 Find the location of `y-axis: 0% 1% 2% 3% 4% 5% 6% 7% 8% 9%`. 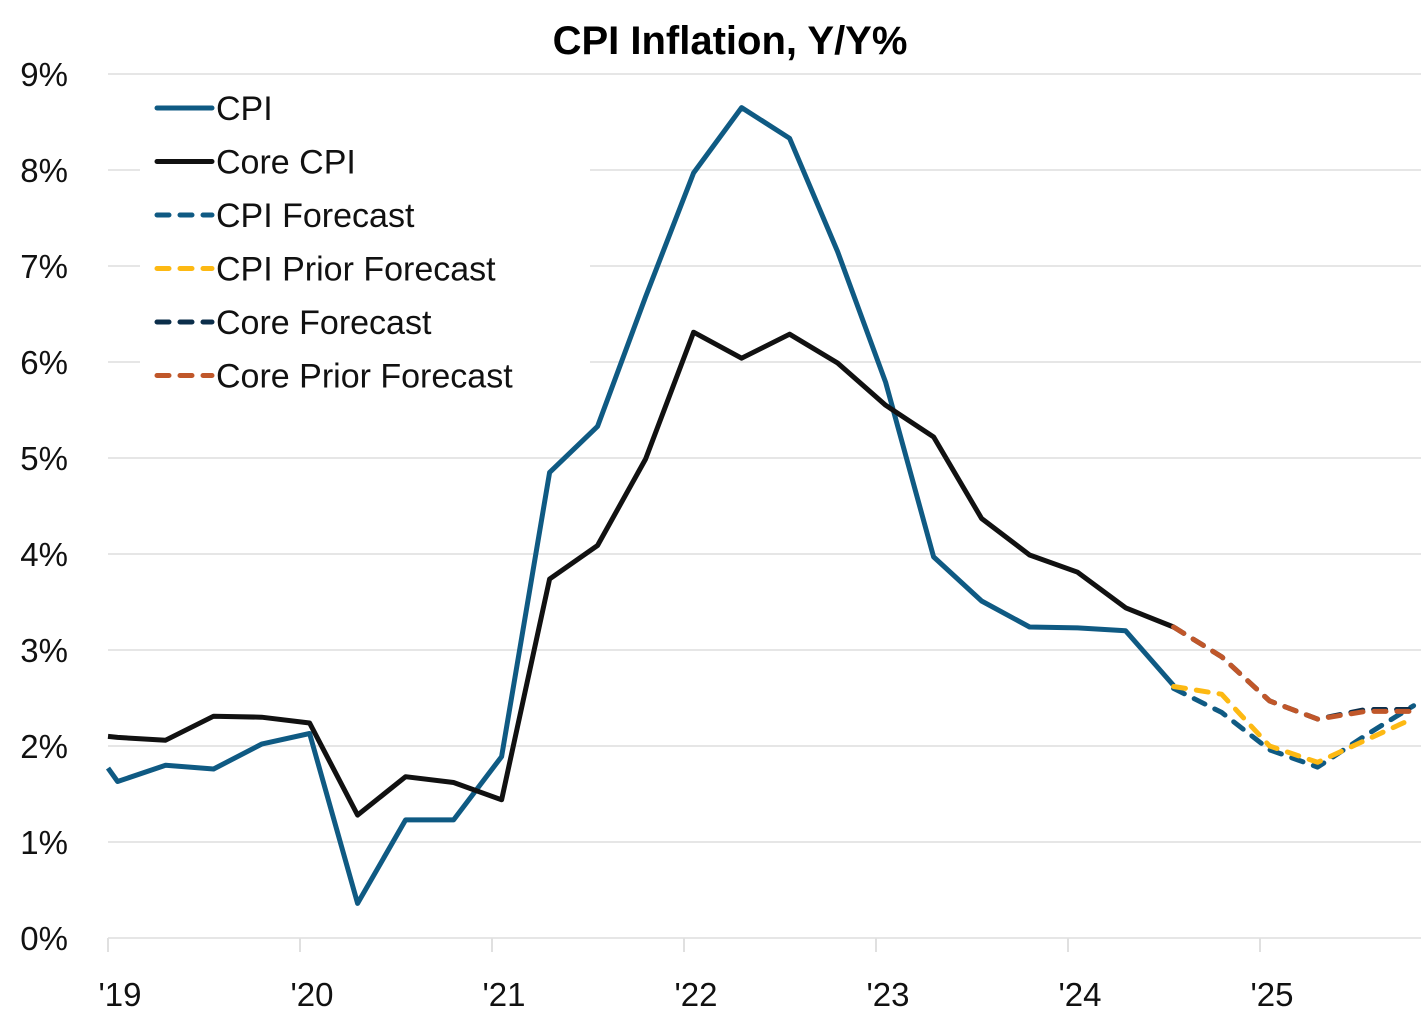

y-axis: 0% 1% 2% 3% 4% 5% 6% 7% 8% 9% is located at coordinates (44, 506).